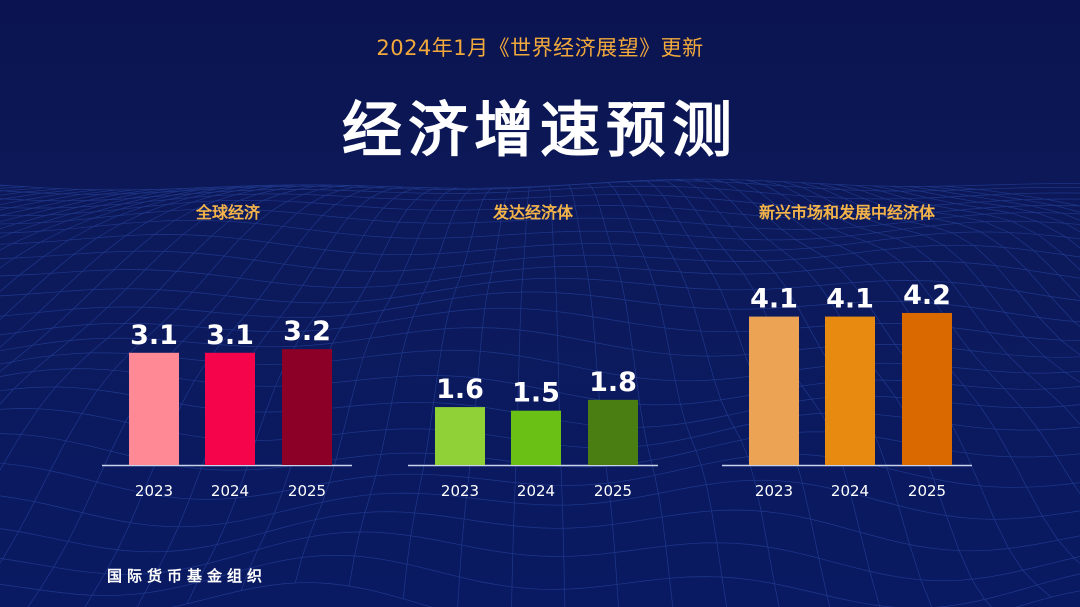 This screenshot has height=607, width=1080. What do you see at coordinates (532, 212) in the screenshot?
I see `panel-title-advanced: 发达经济体` at bounding box center [532, 212].